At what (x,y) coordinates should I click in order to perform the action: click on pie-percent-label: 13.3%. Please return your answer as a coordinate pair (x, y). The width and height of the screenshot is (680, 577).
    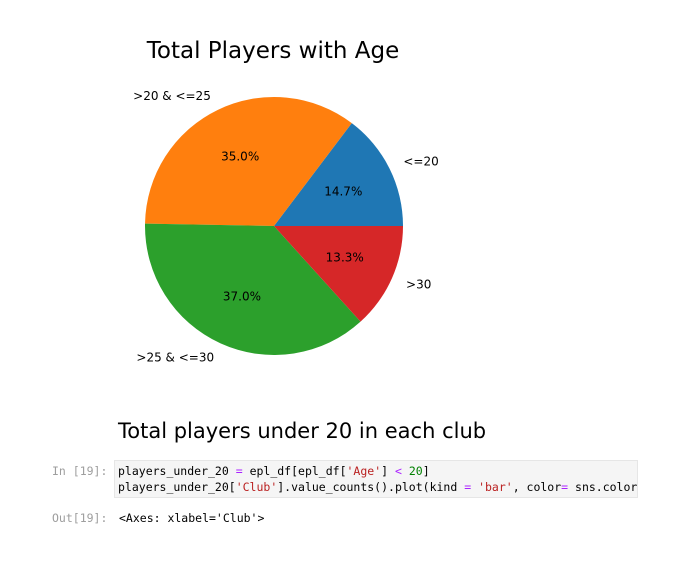
    Looking at the image, I should click on (345, 257).